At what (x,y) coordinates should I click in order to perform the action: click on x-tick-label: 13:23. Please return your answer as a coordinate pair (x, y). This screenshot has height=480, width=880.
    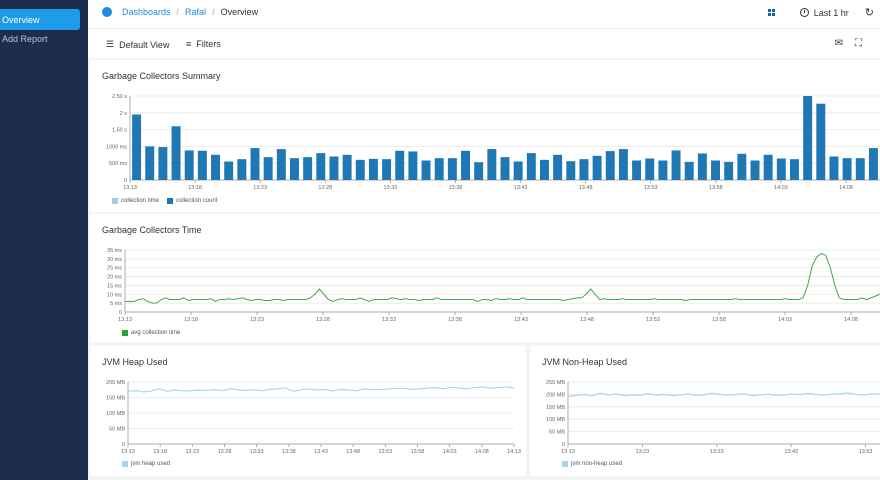
    Looking at the image, I should click on (260, 188).